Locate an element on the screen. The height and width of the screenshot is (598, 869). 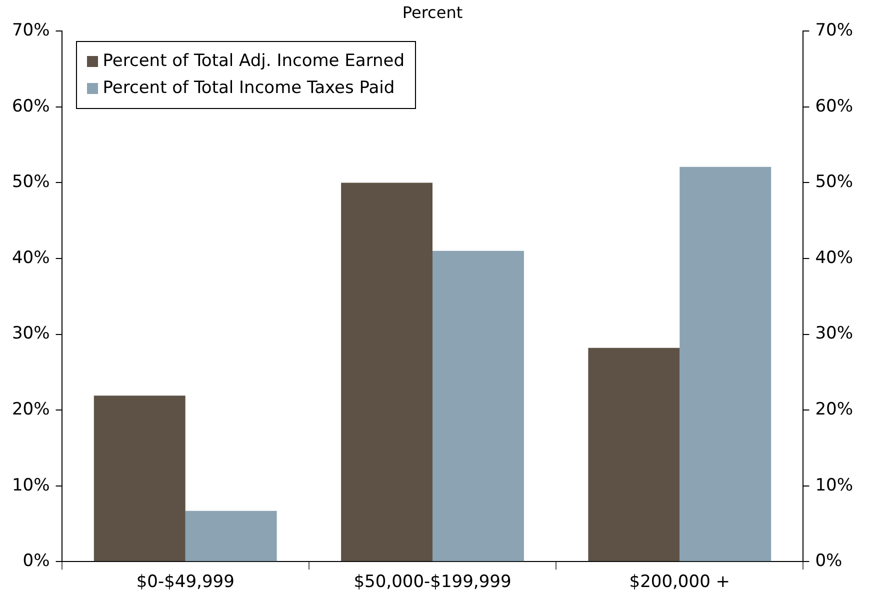
y2-tick-label: 30% is located at coordinates (834, 334).